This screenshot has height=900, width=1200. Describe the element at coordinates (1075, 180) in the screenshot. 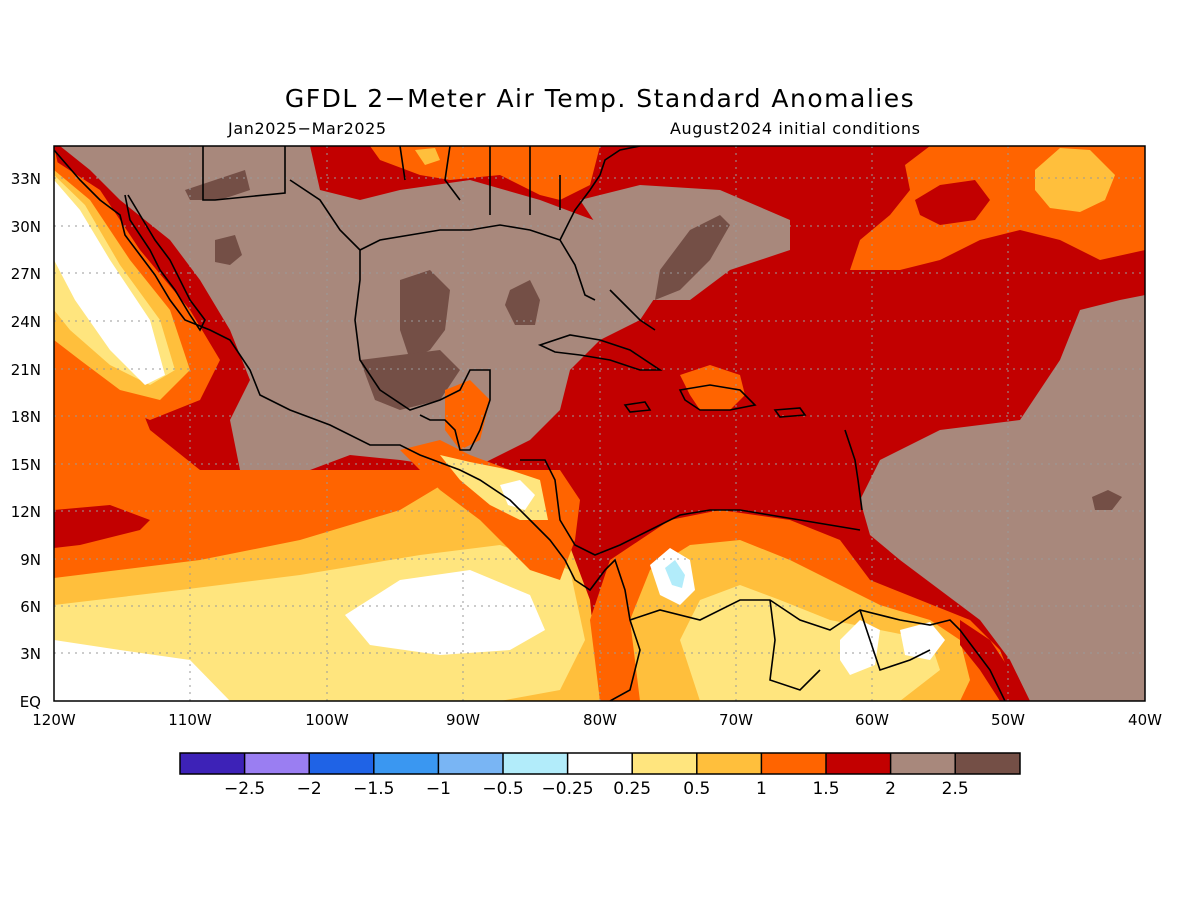

I see `ne-atlantic-light` at that location.